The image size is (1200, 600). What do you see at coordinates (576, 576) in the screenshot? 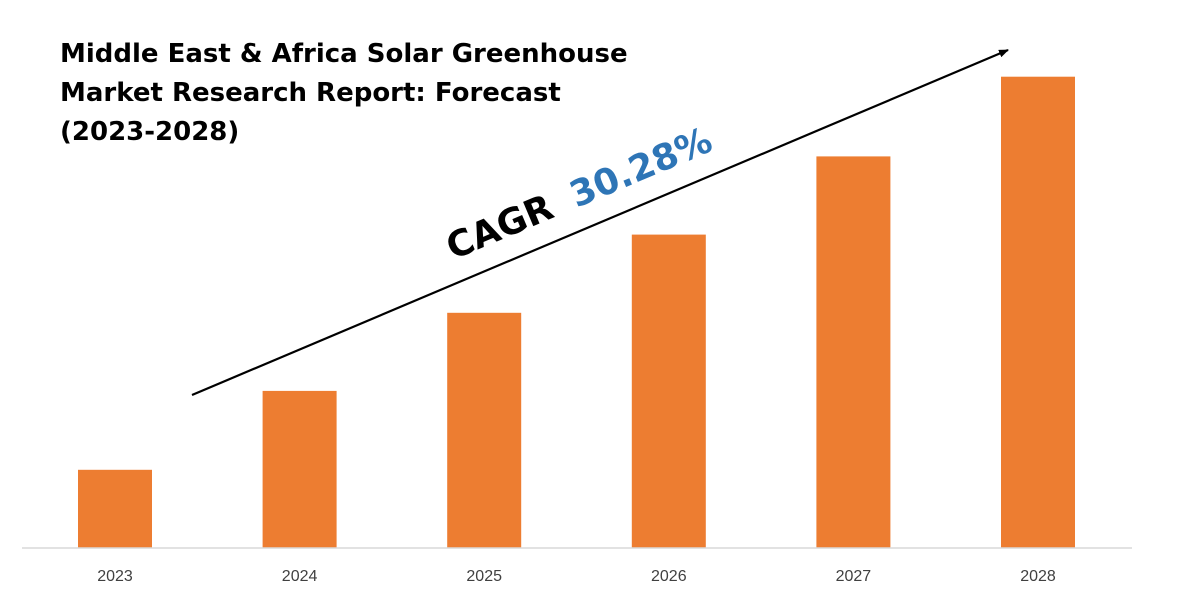
I see `x-axis-tick-labels: 2023 2024 2025 2026 2027 2028` at bounding box center [576, 576].